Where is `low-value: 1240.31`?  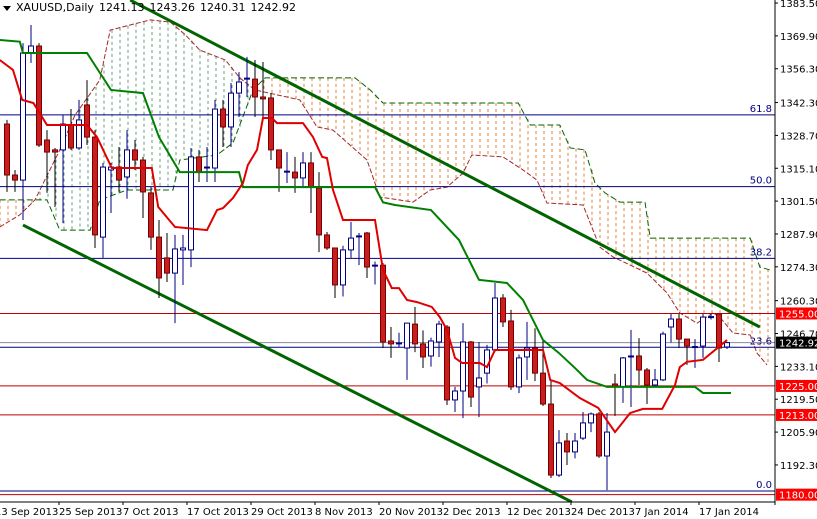
low-value: 1240.31 is located at coordinates (222, 7).